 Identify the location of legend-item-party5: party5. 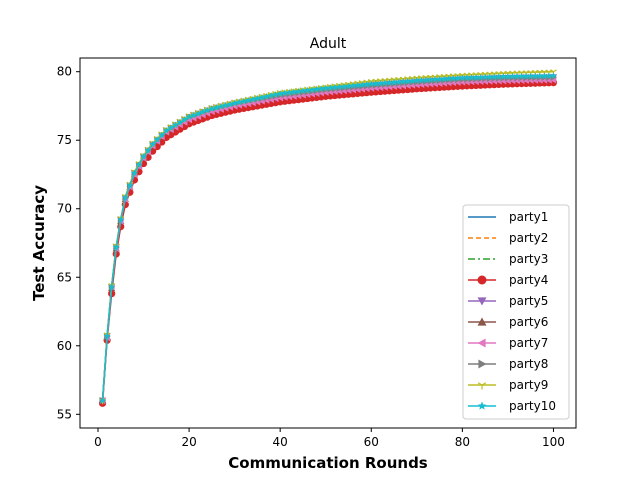
(508, 301).